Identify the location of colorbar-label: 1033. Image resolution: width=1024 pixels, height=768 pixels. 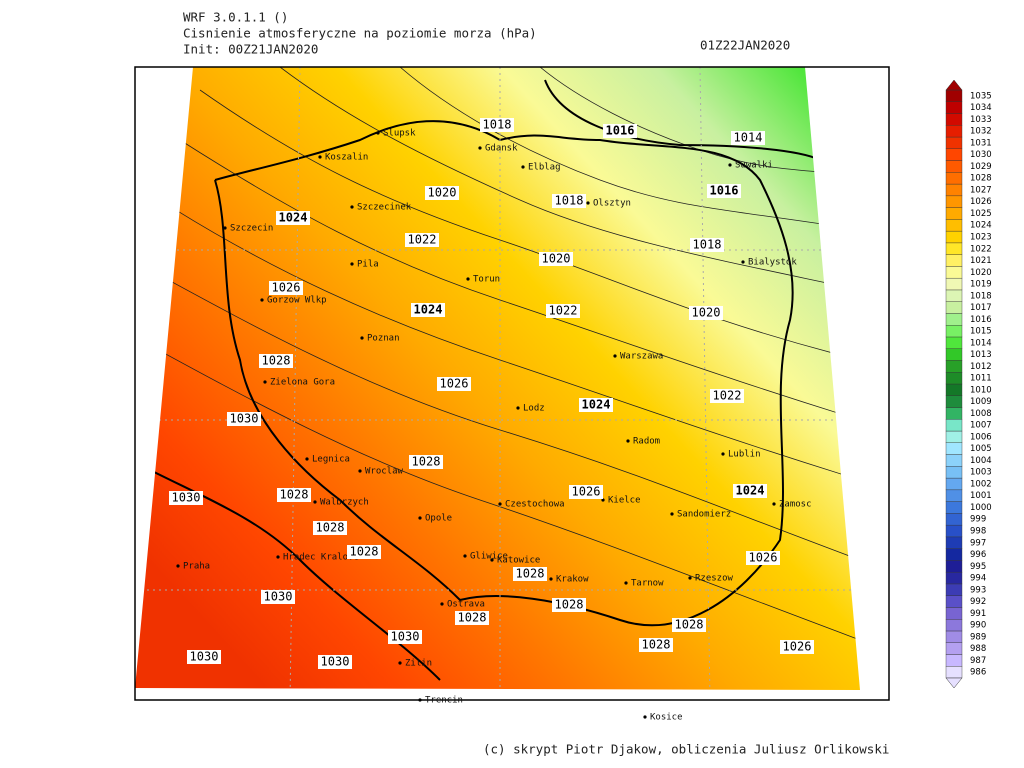
(981, 120).